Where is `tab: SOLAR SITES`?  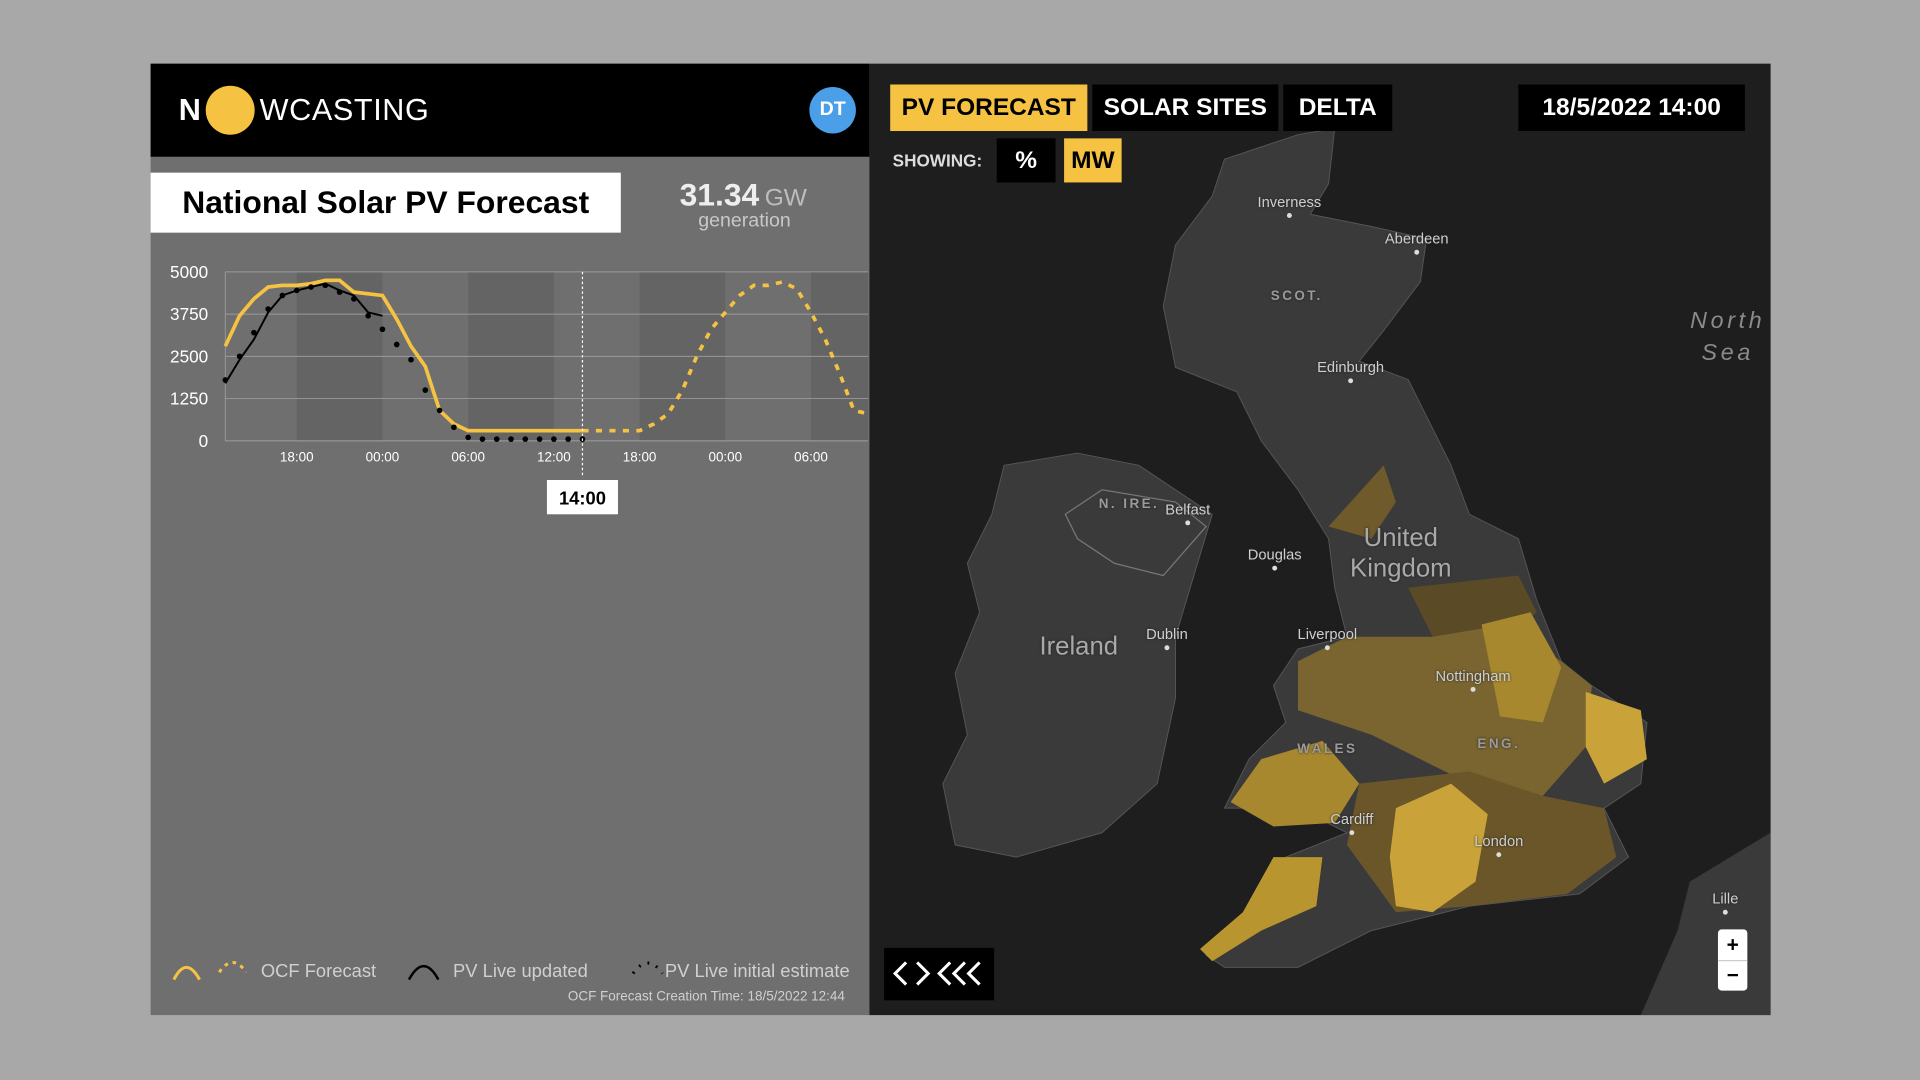
tab: SOLAR SITES is located at coordinates (1185, 108).